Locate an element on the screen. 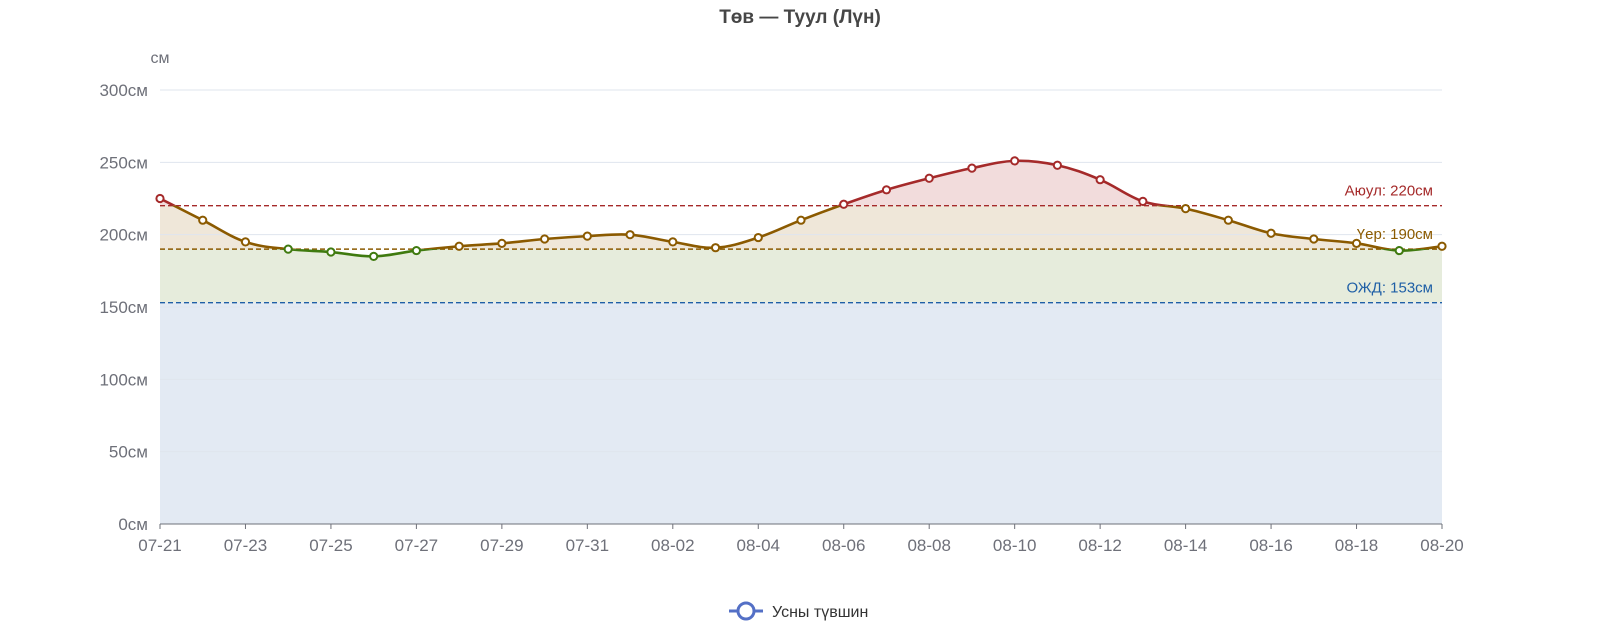 This screenshot has width=1600, height=629. legend: Усны түвшин is located at coordinates (798, 611).